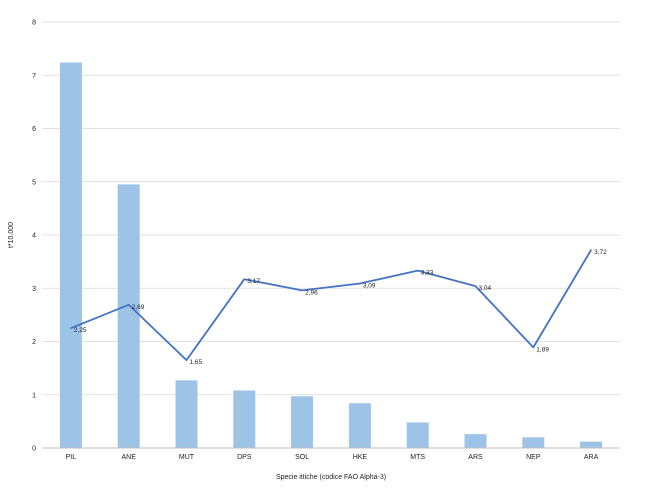 The height and width of the screenshot is (497, 650). Describe the element at coordinates (331, 477) in the screenshot. I see `x-axis-title: Specie ittiche (codice FAO Alpha-3)` at that location.